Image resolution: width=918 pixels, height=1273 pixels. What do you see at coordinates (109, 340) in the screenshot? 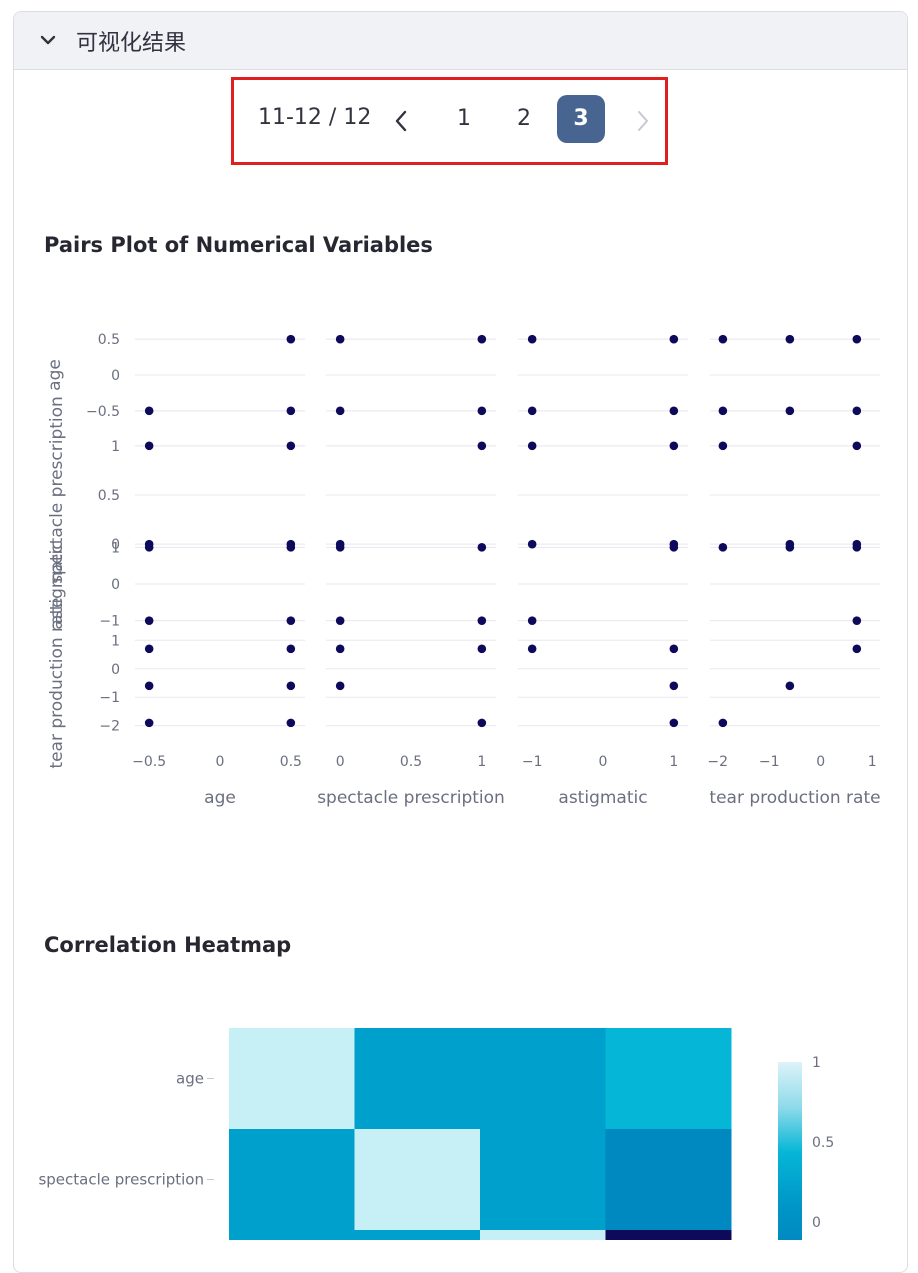
I see `y-tick-label: 0.5` at bounding box center [109, 340].